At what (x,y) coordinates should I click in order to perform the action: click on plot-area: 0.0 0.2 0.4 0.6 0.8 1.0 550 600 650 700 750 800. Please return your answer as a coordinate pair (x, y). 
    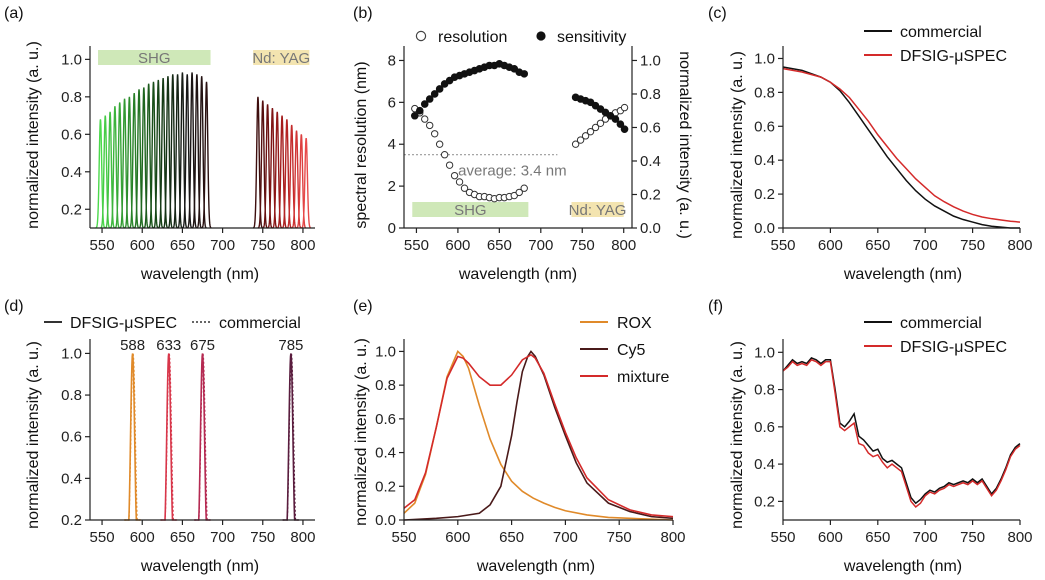
    Looking at the image, I should click on (530, 442).